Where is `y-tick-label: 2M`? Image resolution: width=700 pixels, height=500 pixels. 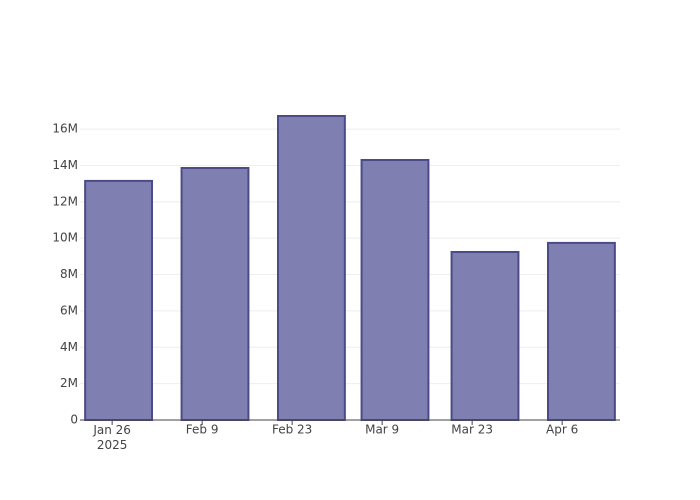
y-tick-label: 2M is located at coordinates (69, 383).